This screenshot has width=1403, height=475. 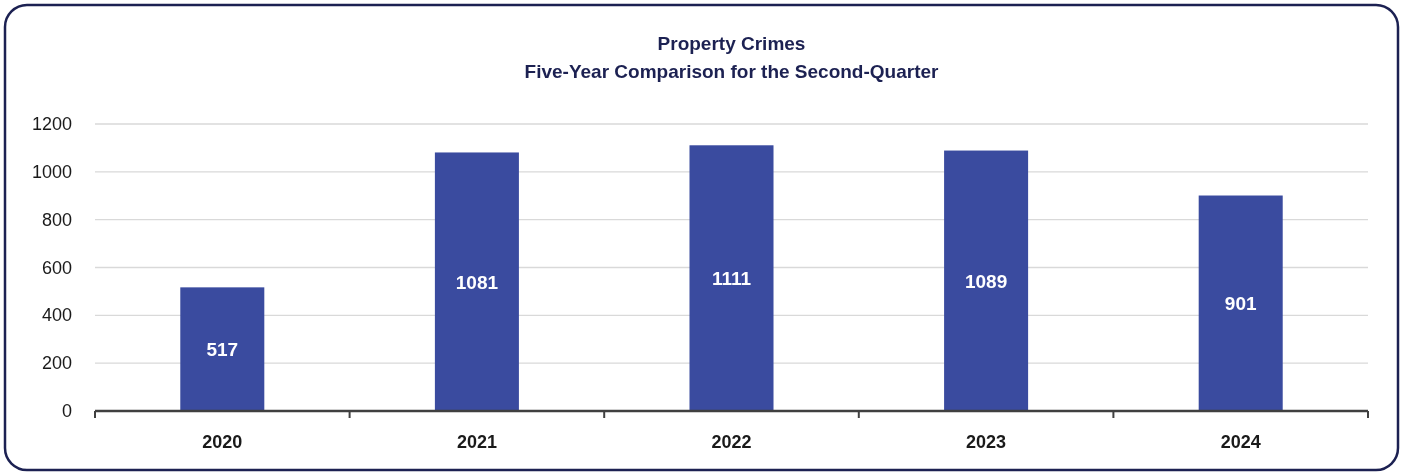 I want to click on x-tick-label: 2023, so click(x=986, y=442).